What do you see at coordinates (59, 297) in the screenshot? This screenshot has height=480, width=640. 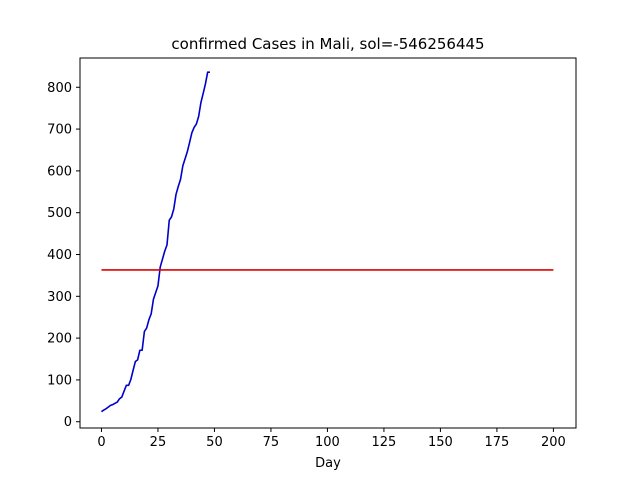 I see `y-tick-label: 300` at bounding box center [59, 297].